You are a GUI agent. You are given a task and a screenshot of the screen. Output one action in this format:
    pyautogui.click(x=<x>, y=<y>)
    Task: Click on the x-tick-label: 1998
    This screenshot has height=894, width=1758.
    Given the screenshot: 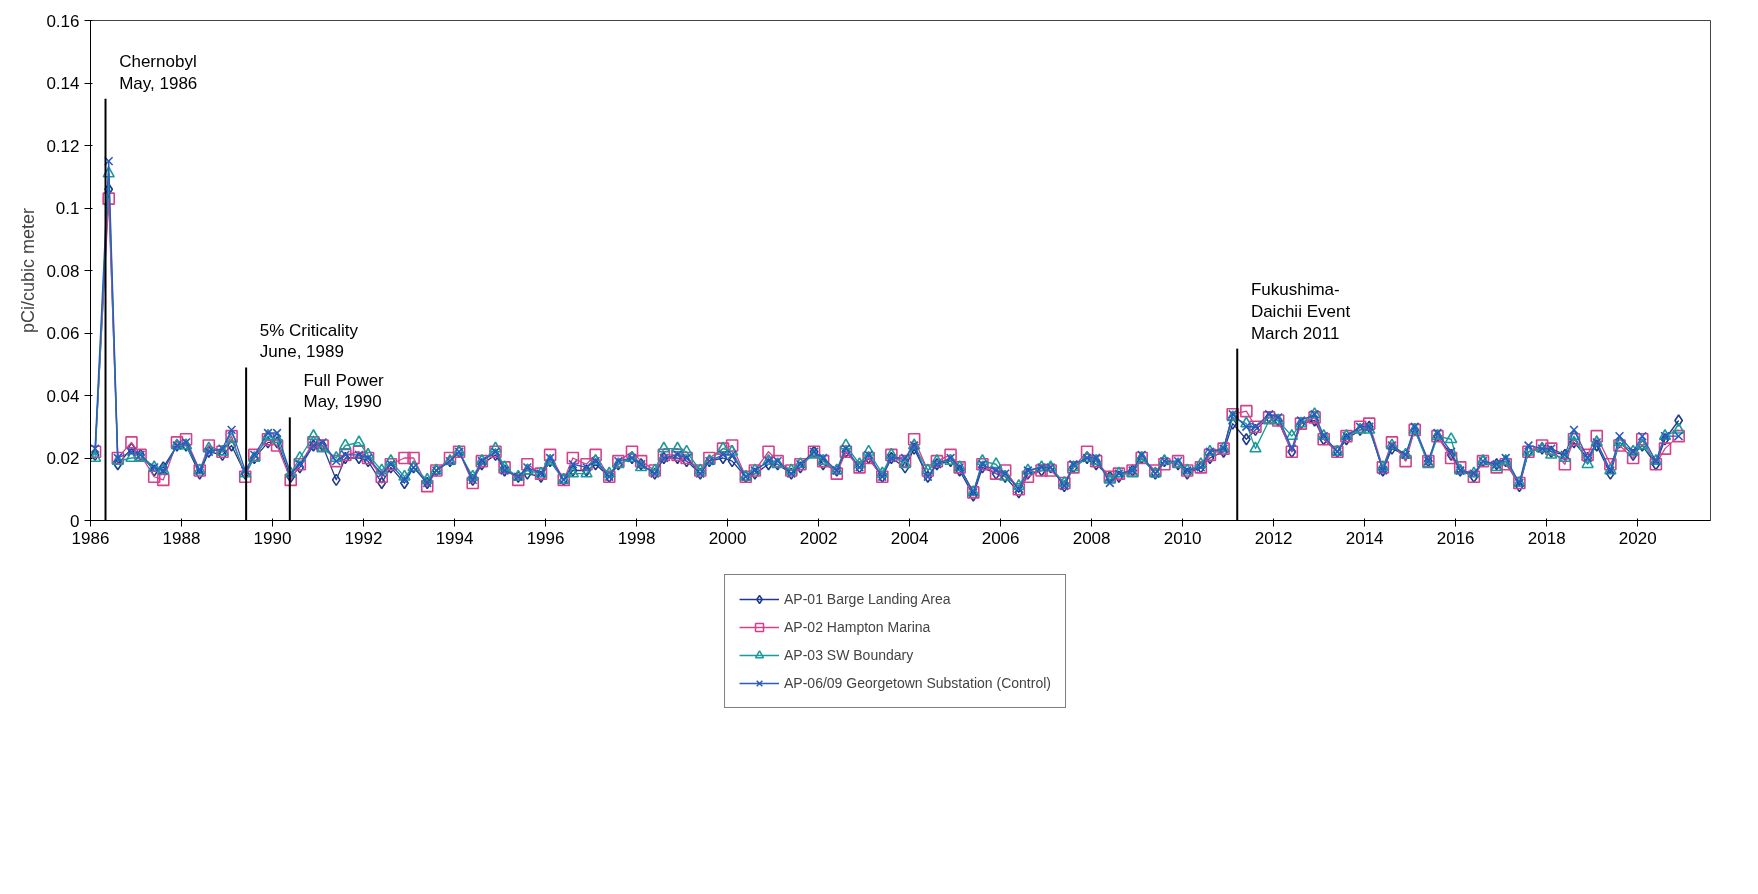 What is the action you would take?
    pyautogui.click(x=636, y=538)
    